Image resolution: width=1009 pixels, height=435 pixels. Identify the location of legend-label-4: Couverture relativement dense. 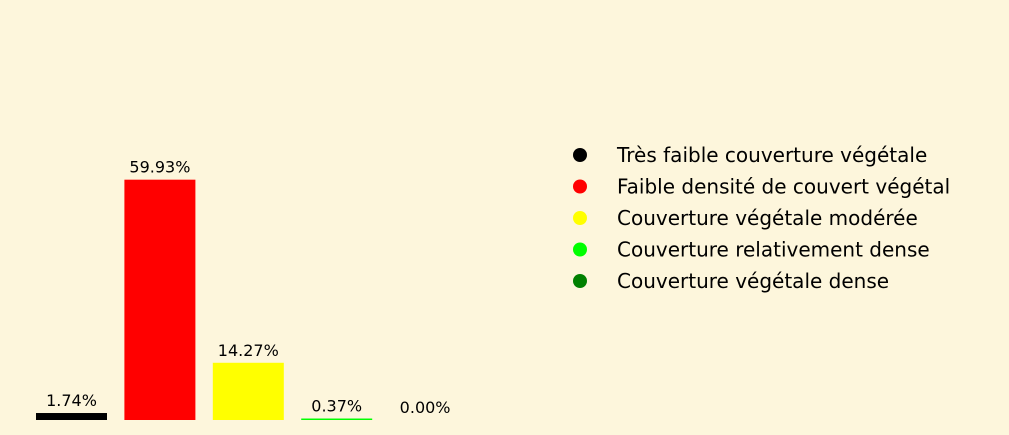
(773, 250).